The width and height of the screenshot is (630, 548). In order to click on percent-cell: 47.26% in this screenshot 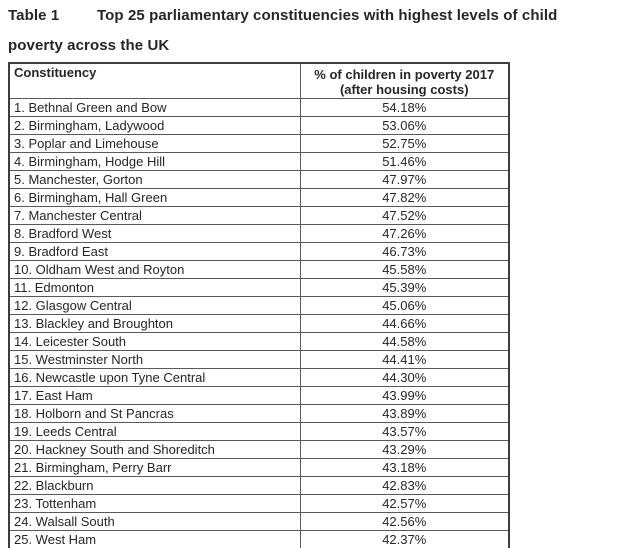, I will do `click(404, 233)`.